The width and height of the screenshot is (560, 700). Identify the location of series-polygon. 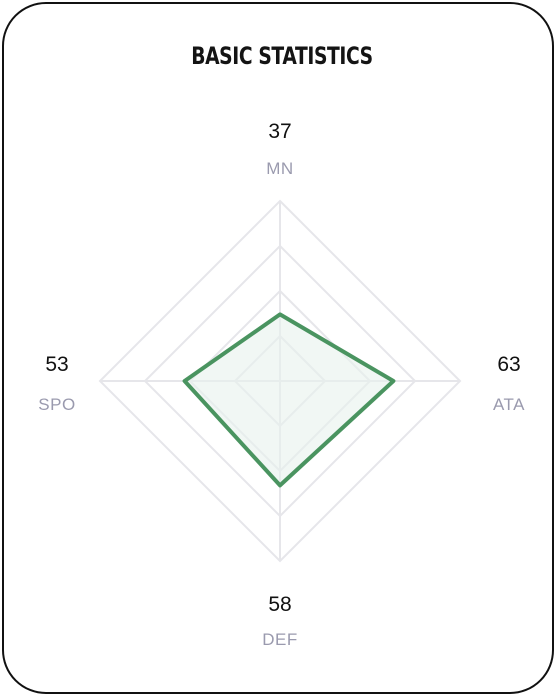
(289, 400).